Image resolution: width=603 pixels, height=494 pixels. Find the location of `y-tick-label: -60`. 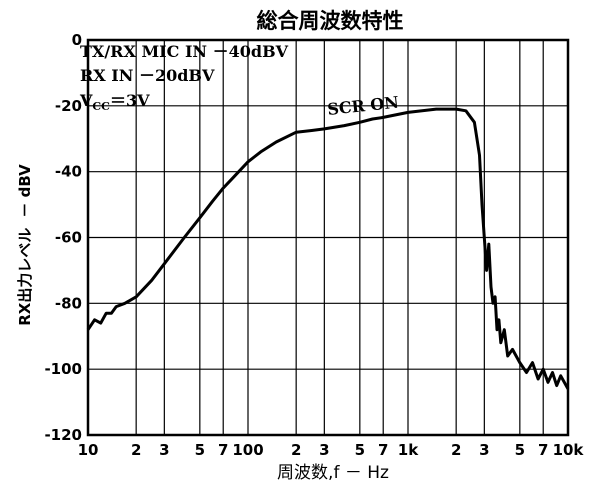

y-tick-label: -60 is located at coordinates (68, 238).